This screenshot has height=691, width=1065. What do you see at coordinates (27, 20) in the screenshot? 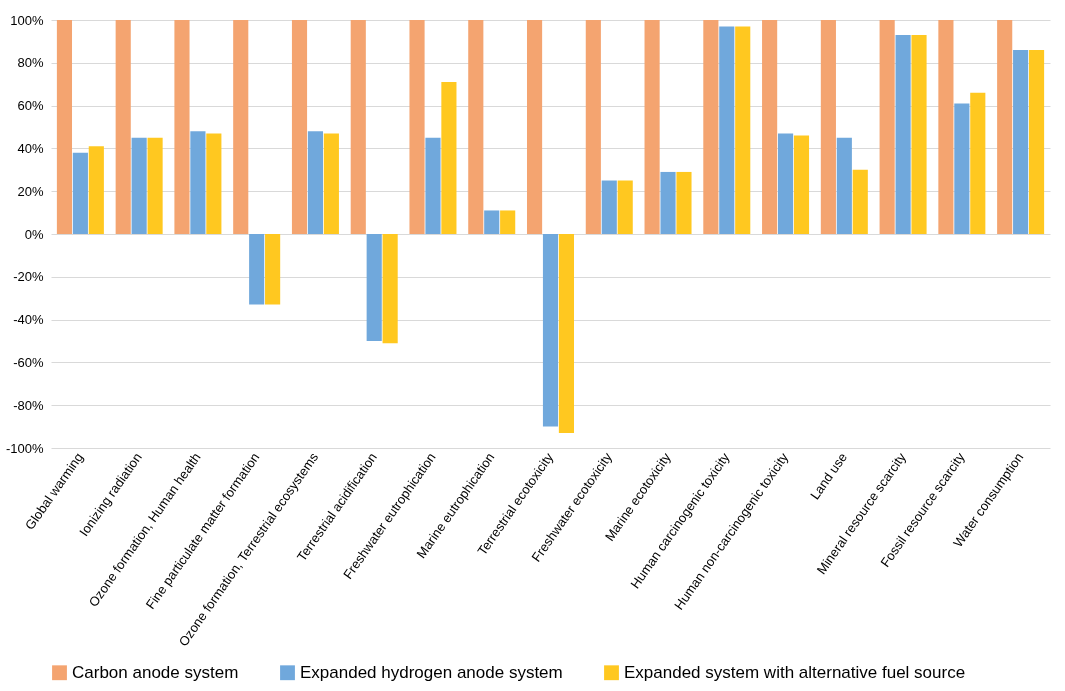
I see `y-tick-label: 100%` at bounding box center [27, 20].